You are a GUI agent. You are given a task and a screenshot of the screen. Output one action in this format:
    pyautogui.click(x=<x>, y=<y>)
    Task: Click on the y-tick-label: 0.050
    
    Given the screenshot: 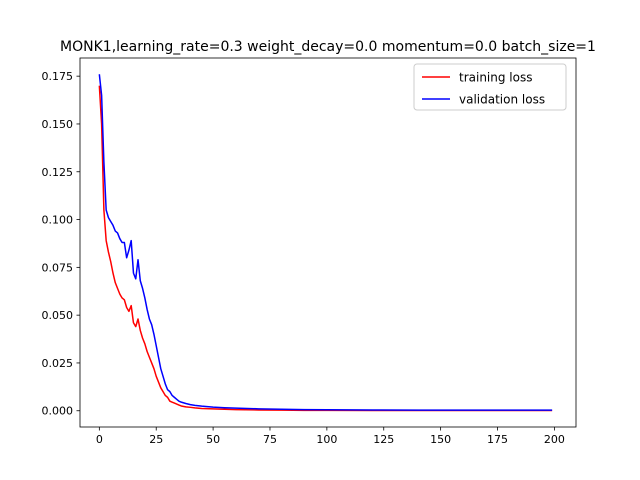 What is the action you would take?
    pyautogui.click(x=58, y=315)
    